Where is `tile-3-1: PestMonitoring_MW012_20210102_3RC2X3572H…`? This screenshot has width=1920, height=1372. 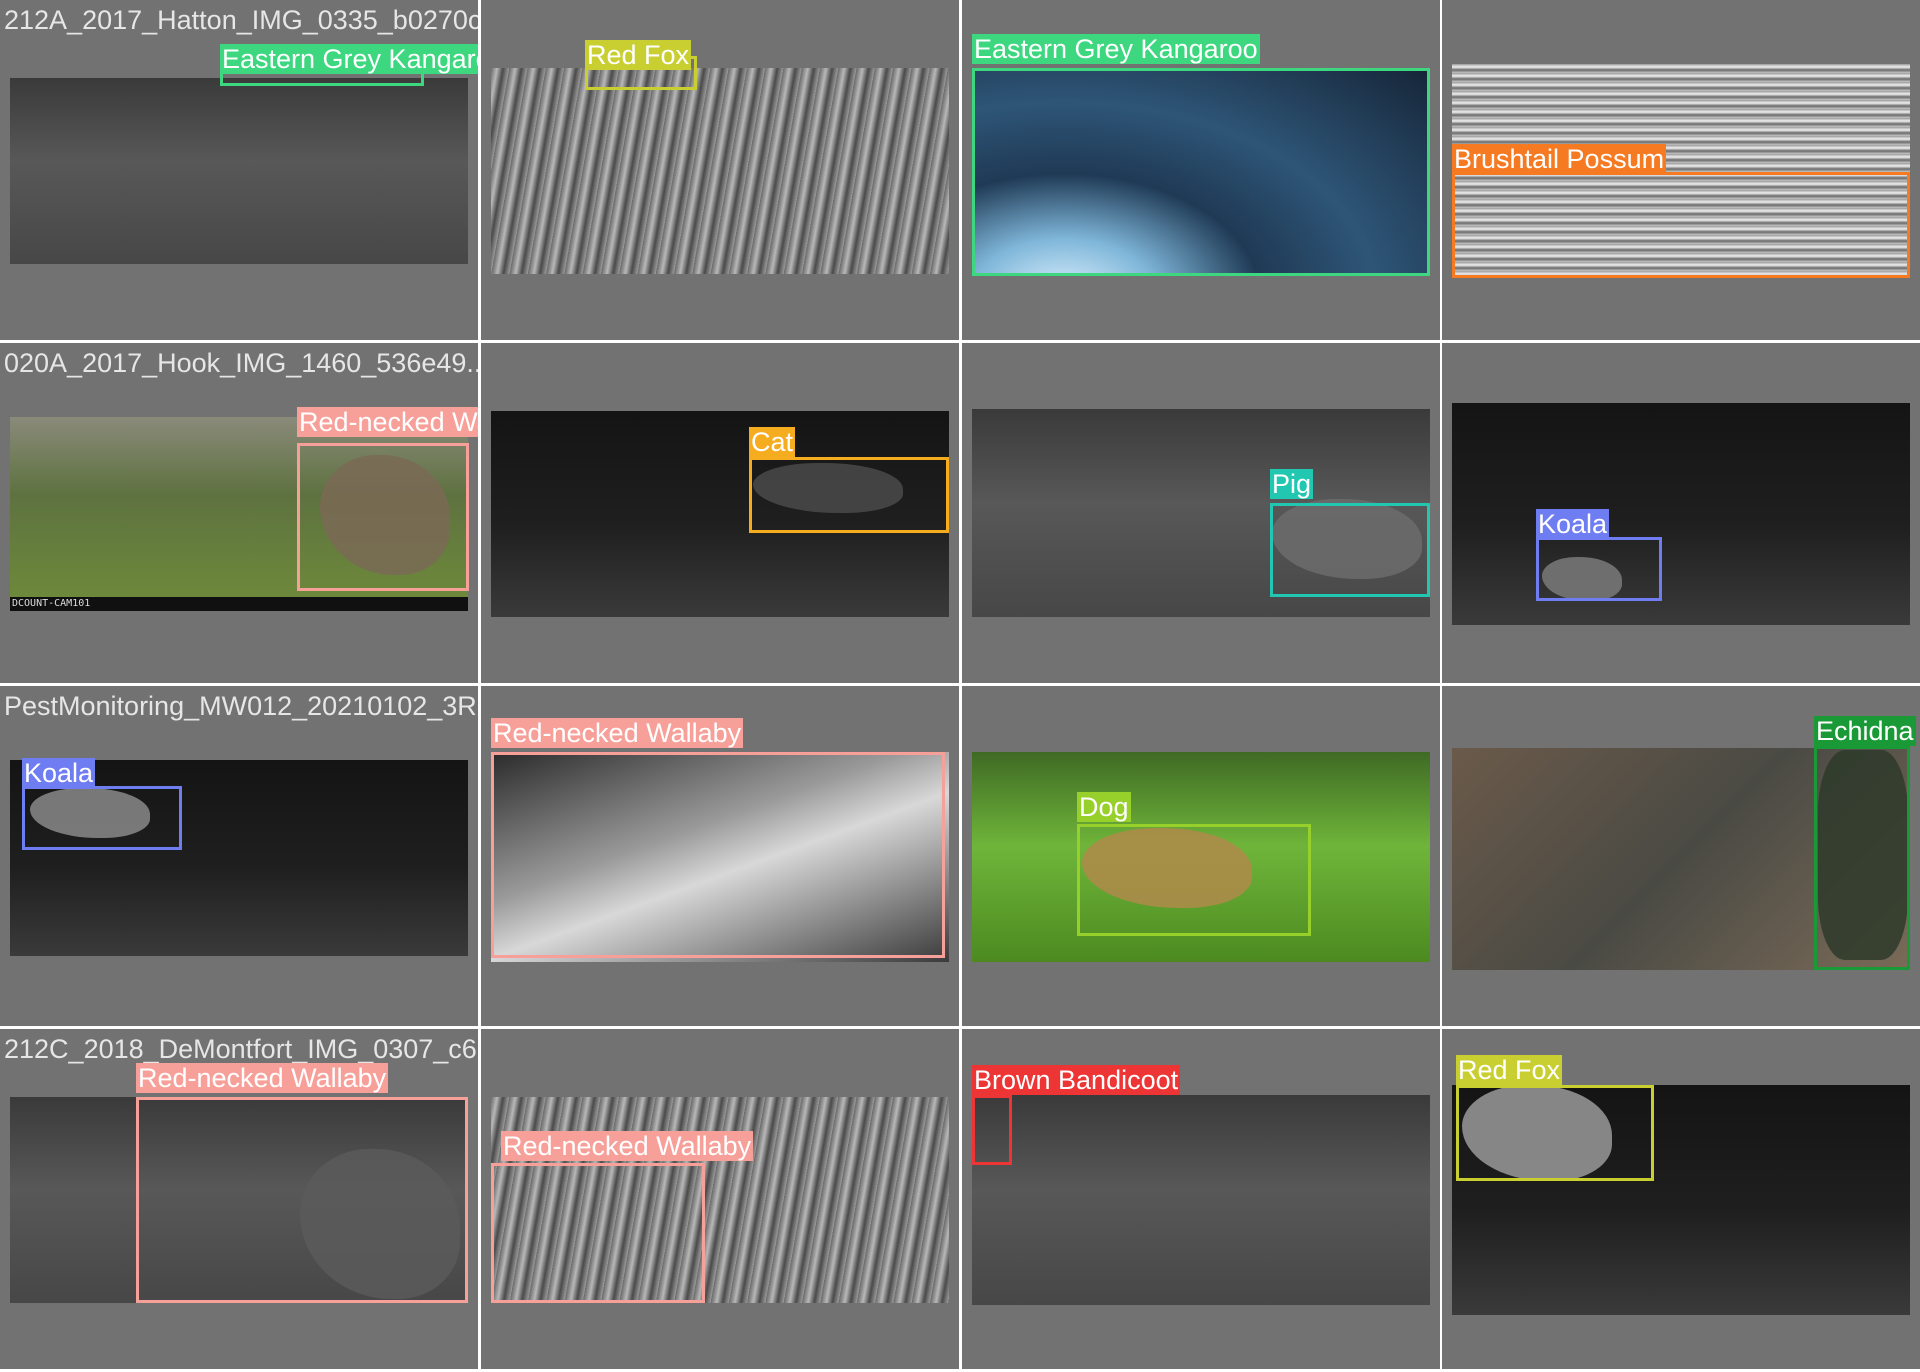
tile-3-1: PestMonitoring_MW012_20210102_3RC2X3572H… is located at coordinates (239, 856).